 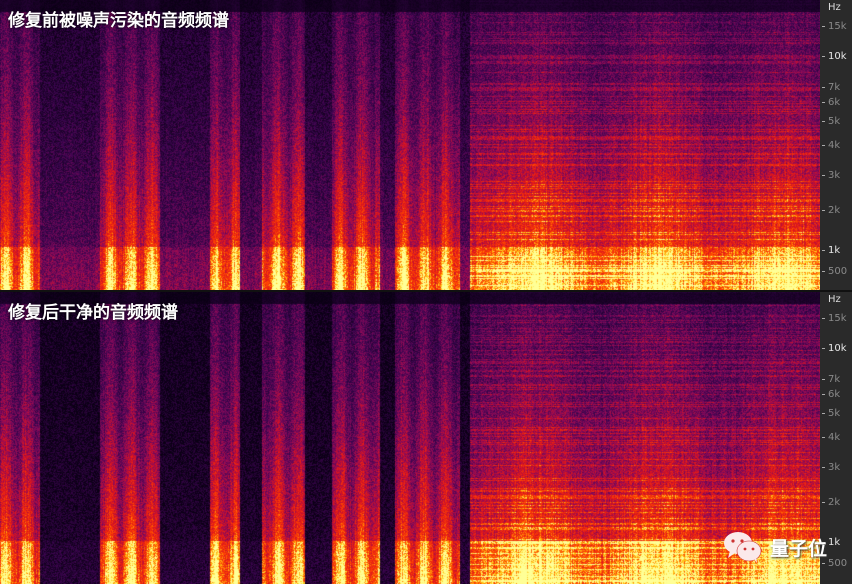 What do you see at coordinates (743, 547) in the screenshot?
I see `wechat-icon` at bounding box center [743, 547].